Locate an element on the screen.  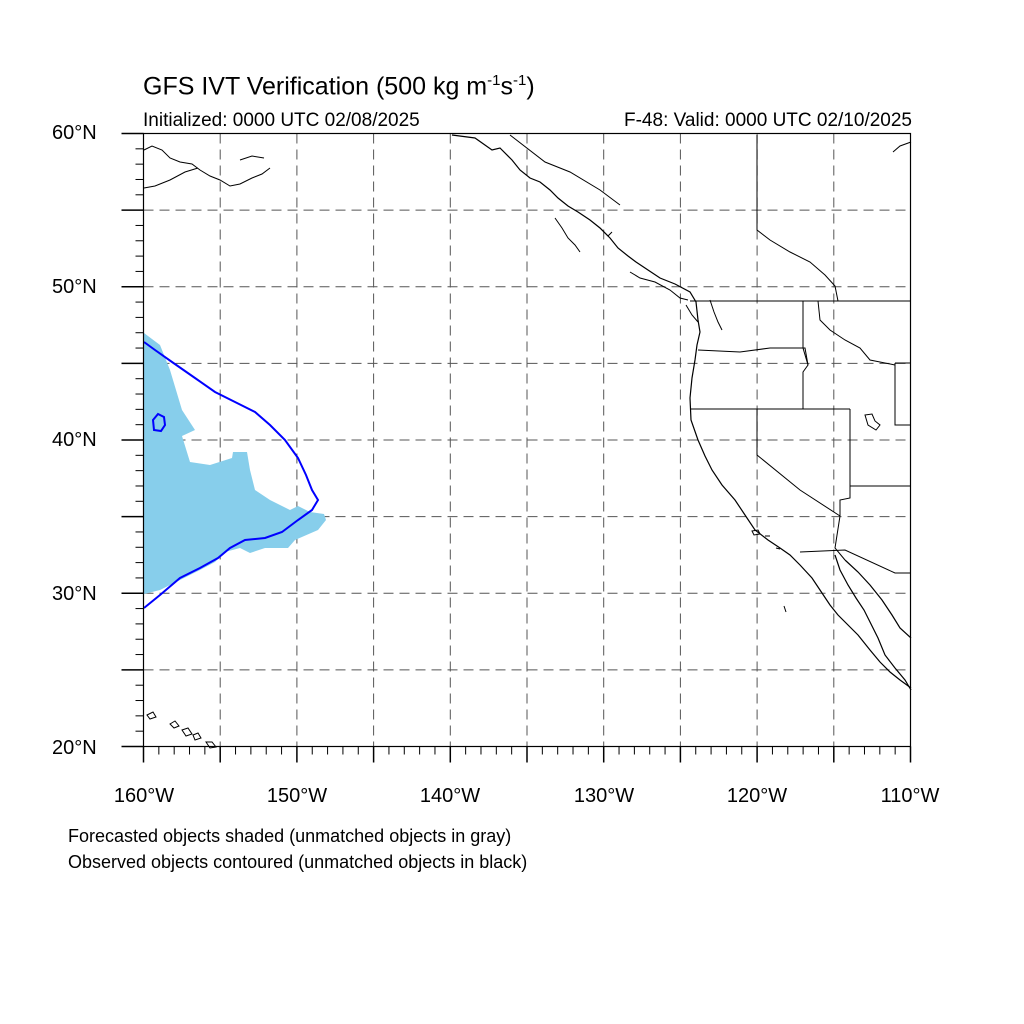
nv-az-border is located at coordinates (845, 462).